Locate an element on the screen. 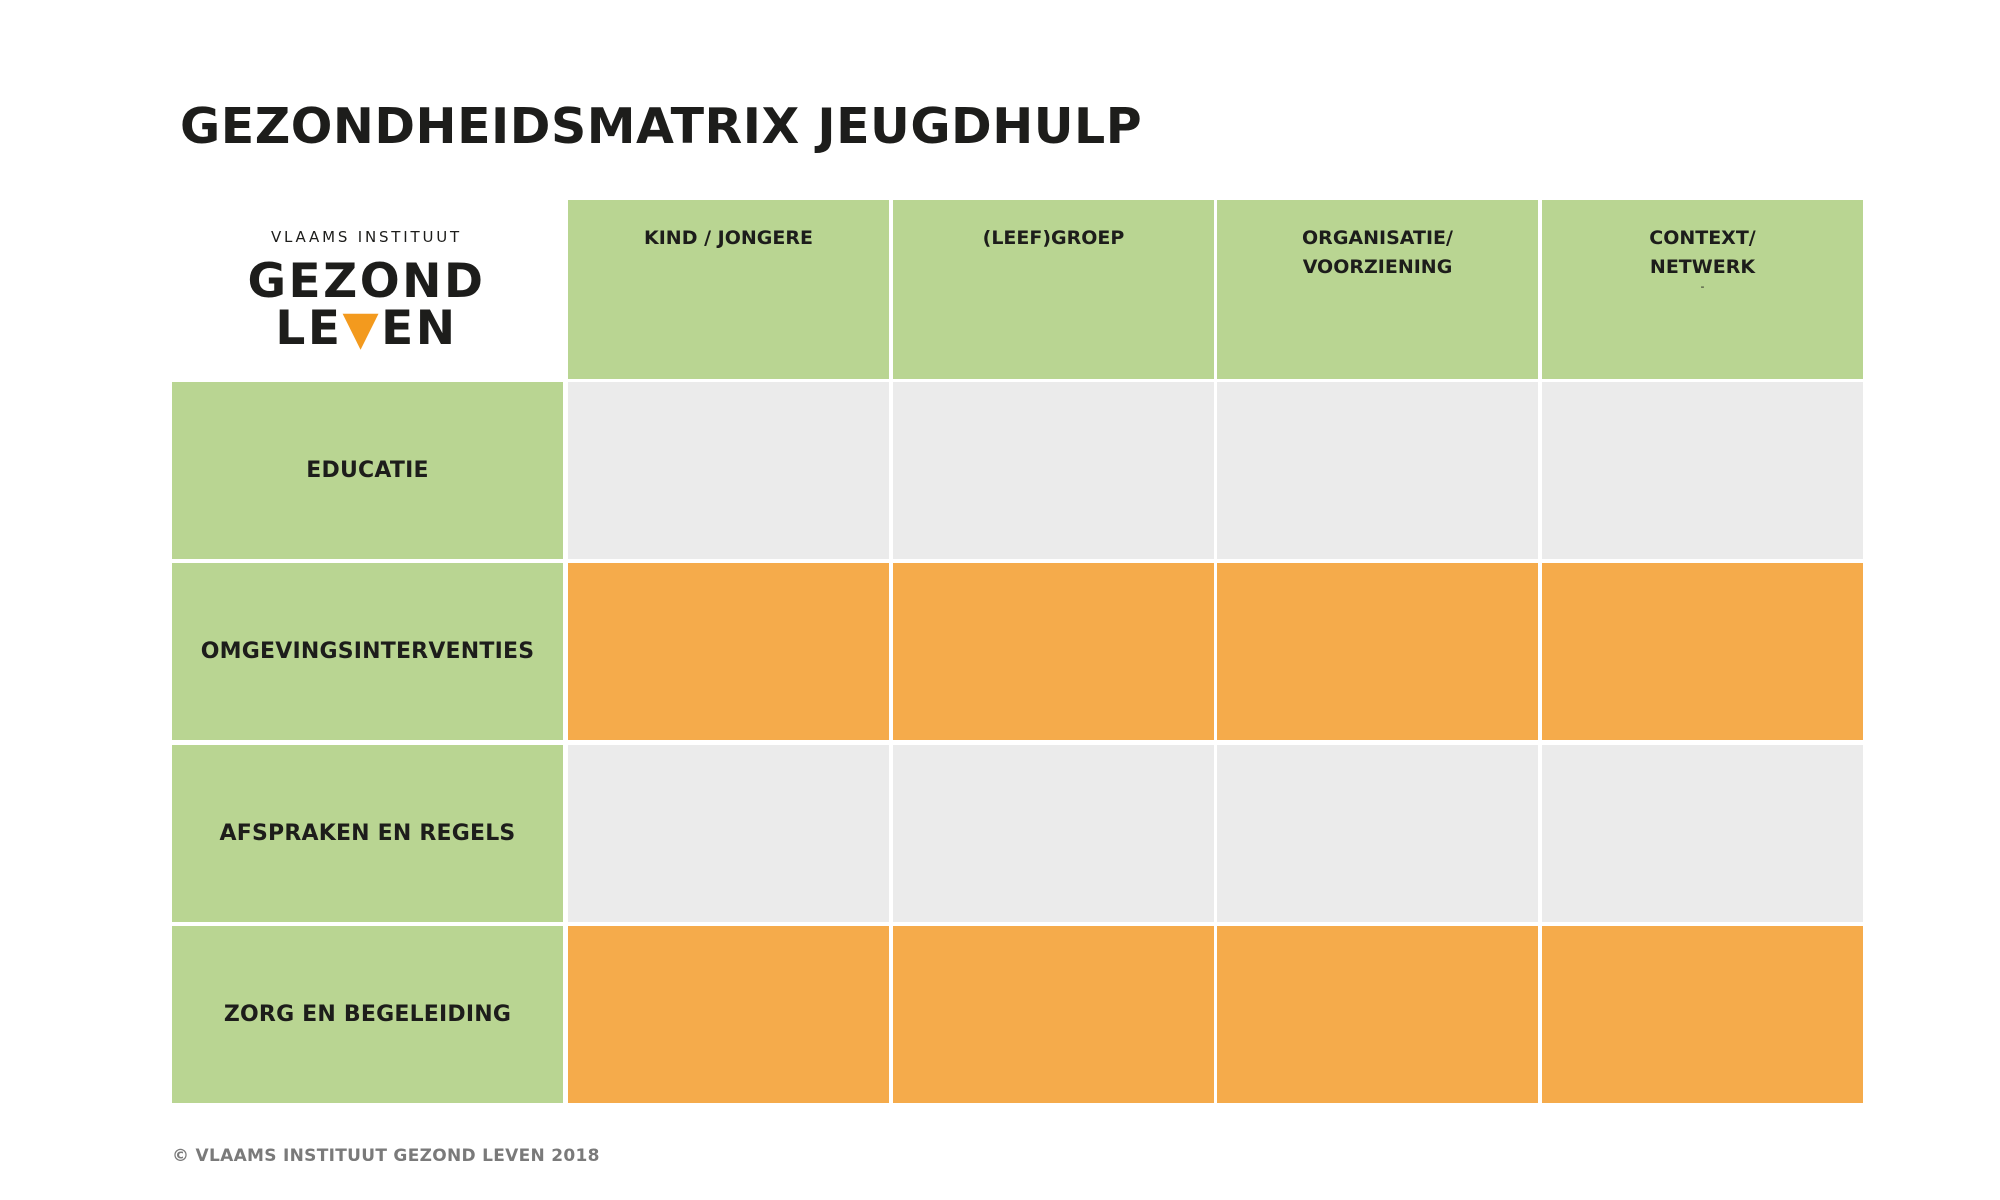 This screenshot has width=2000, height=1200. column-header-2: (LEEF)GROEP is located at coordinates (1053, 289).